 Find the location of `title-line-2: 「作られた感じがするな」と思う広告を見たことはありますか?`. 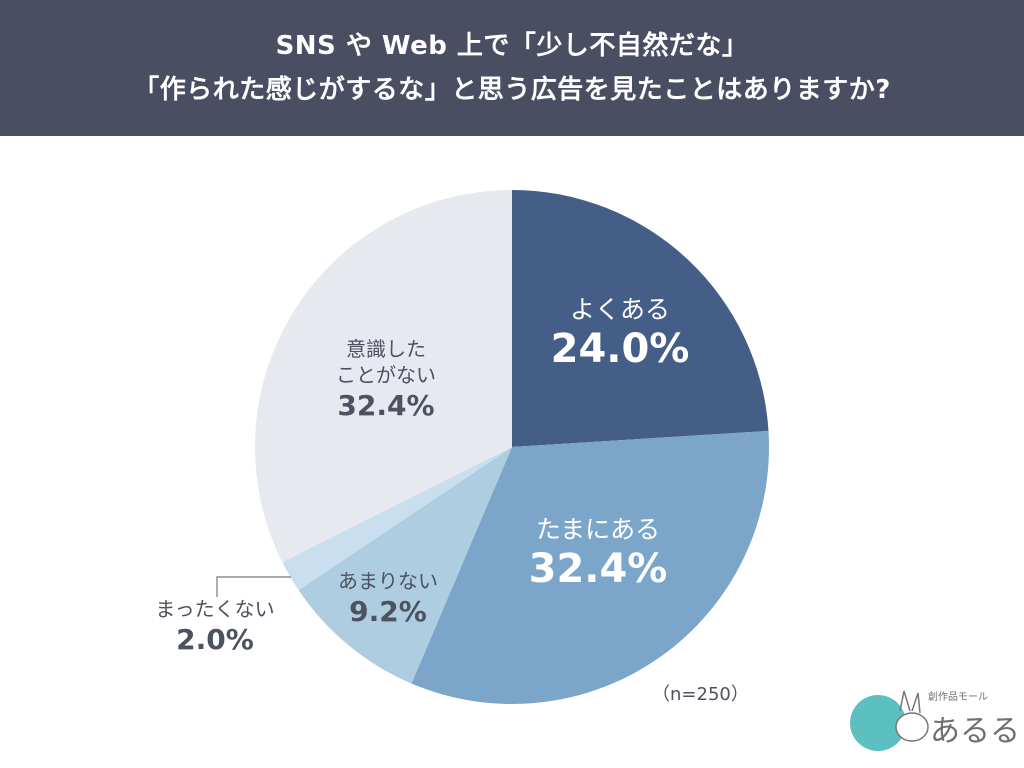

title-line-2: 「作られた感じがするな」と思う広告を見たことはありますか? is located at coordinates (512, 90).